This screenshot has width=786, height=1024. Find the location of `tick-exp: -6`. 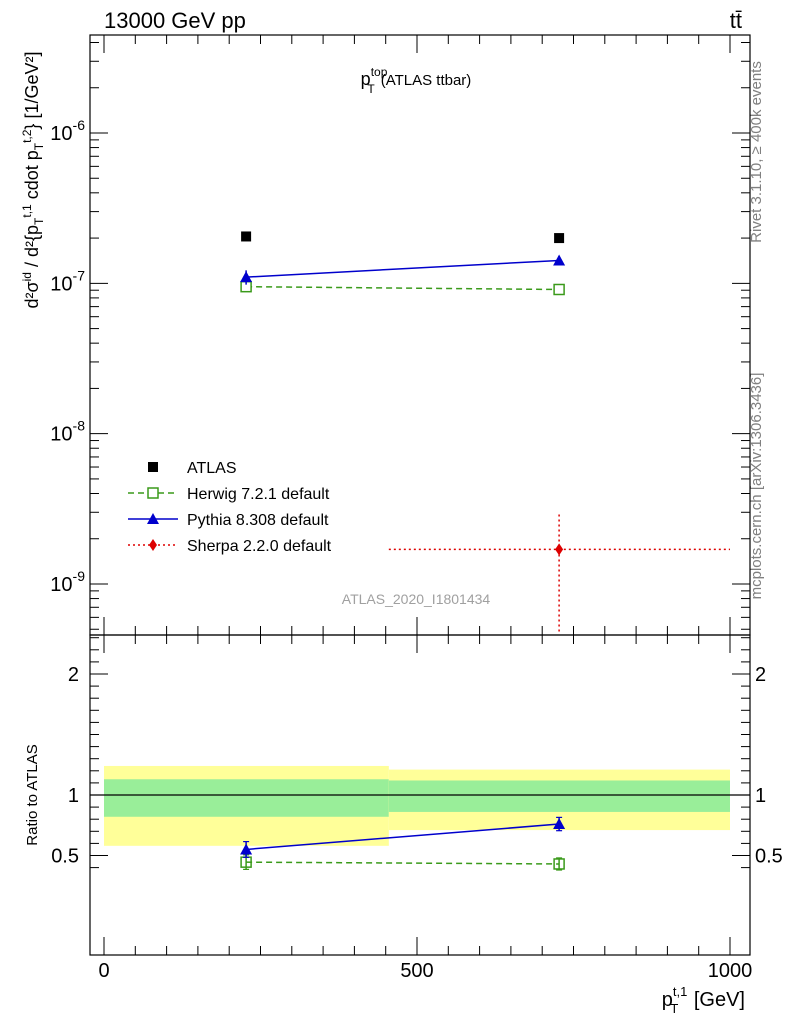

tick-exp: -6 is located at coordinates (79, 125).